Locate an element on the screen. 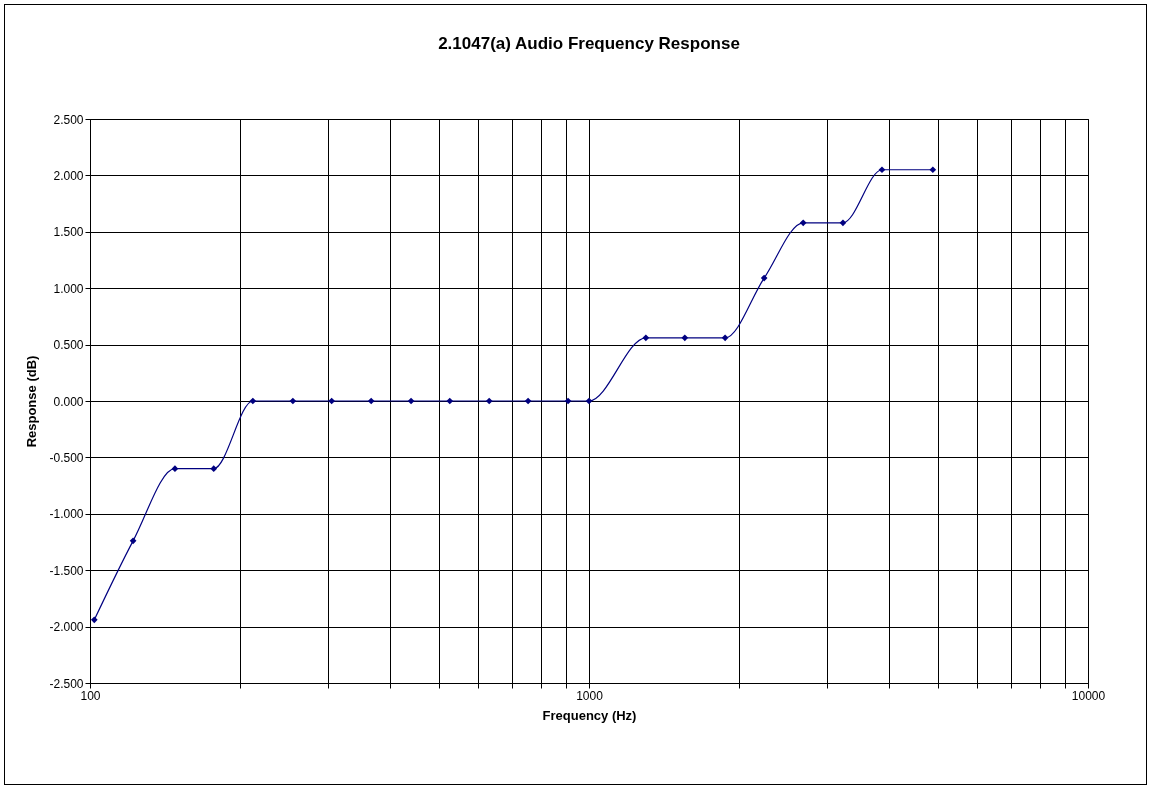 This screenshot has height=791, width=1153. chart-title: 2.1047(a) Audio Frequency Response is located at coordinates (589, 43).